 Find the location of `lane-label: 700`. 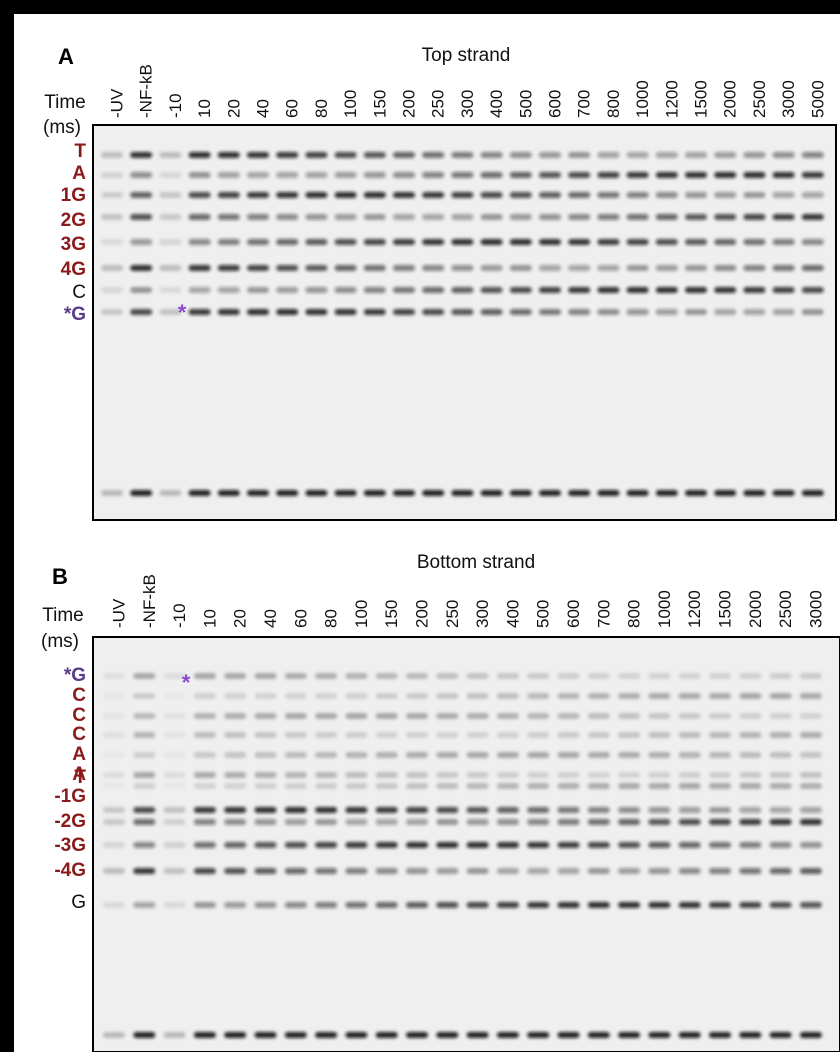

lane-label: 700 is located at coordinates (584, 104).